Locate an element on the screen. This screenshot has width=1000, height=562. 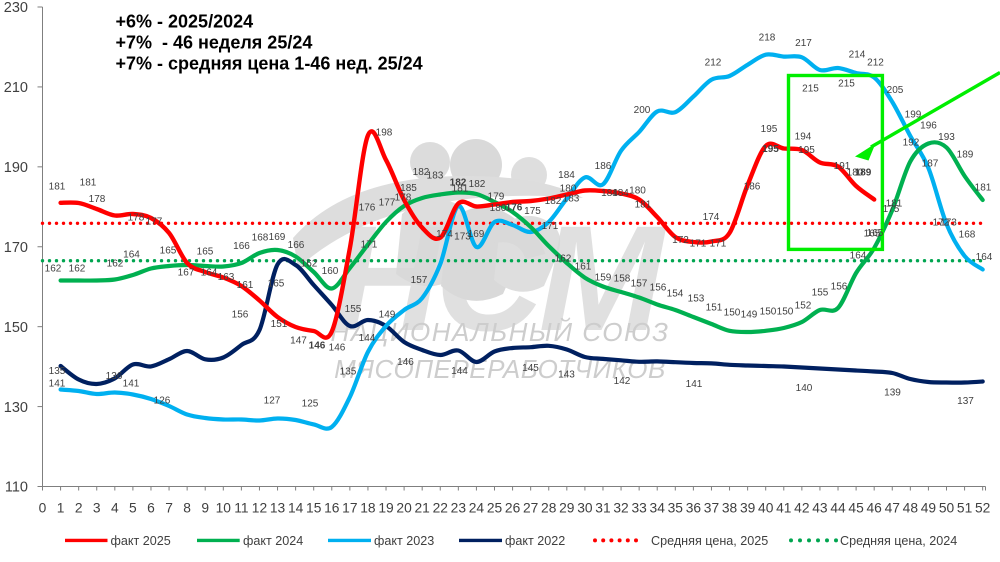
svg-text: 32 is located at coordinates (620, 508).